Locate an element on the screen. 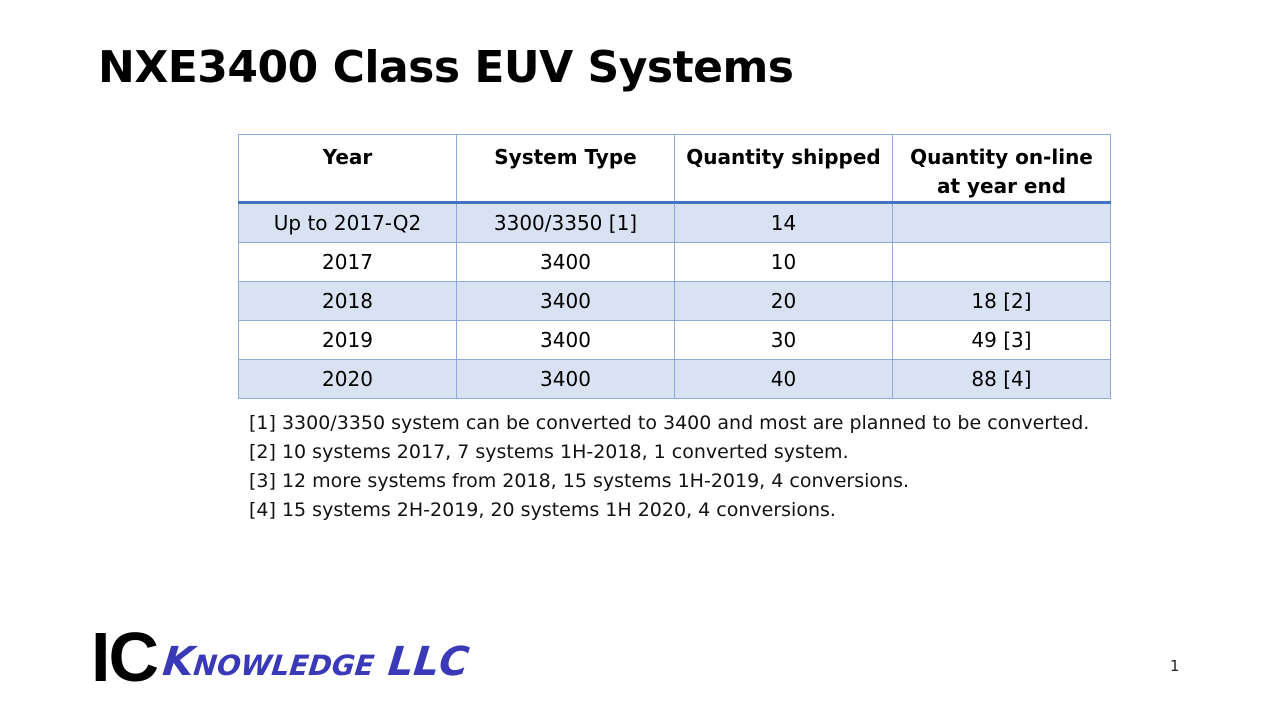 This screenshot has width=1278, height=719. table-row: 2018 3400 20 18 [2] is located at coordinates (674, 301).